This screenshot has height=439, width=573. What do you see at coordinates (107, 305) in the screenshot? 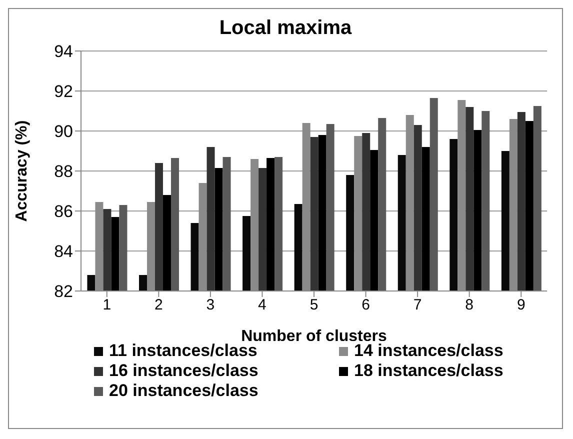
I see `x-tick-label: 1` at bounding box center [107, 305].